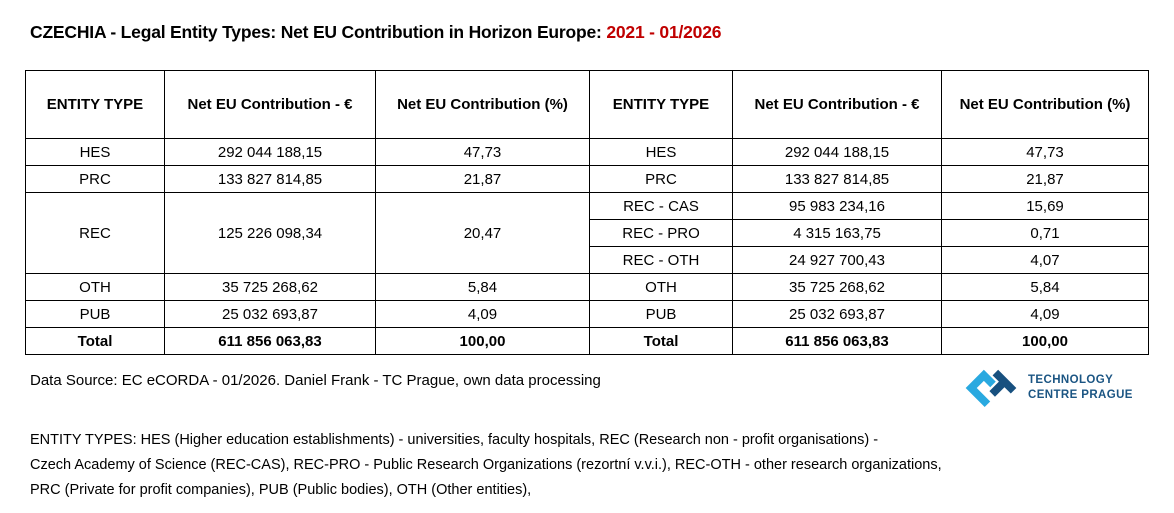 This screenshot has width=1174, height=513. What do you see at coordinates (1045, 152) in the screenshot?
I see `cell-right-hes-pct: 47,73` at bounding box center [1045, 152].